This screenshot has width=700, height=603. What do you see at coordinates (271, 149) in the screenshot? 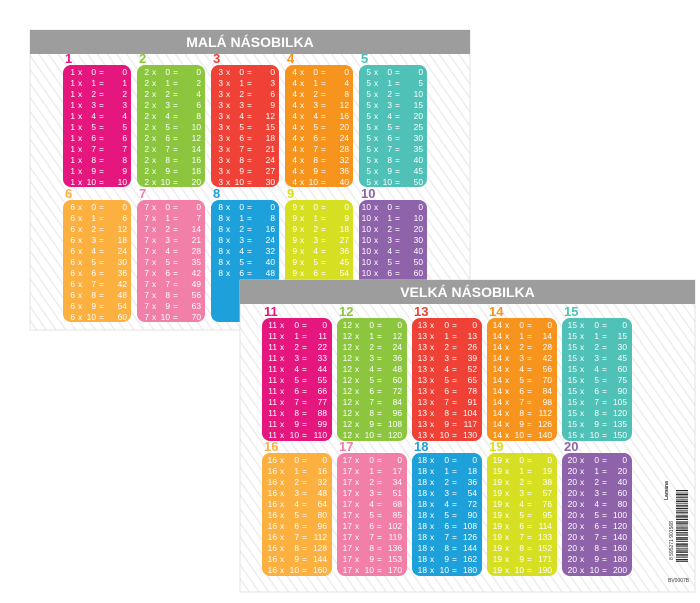
I see `product: 21` at bounding box center [271, 149].